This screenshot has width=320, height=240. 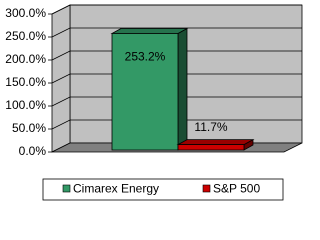 I want to click on legend-label: Cimarex Energy, so click(x=116, y=189).